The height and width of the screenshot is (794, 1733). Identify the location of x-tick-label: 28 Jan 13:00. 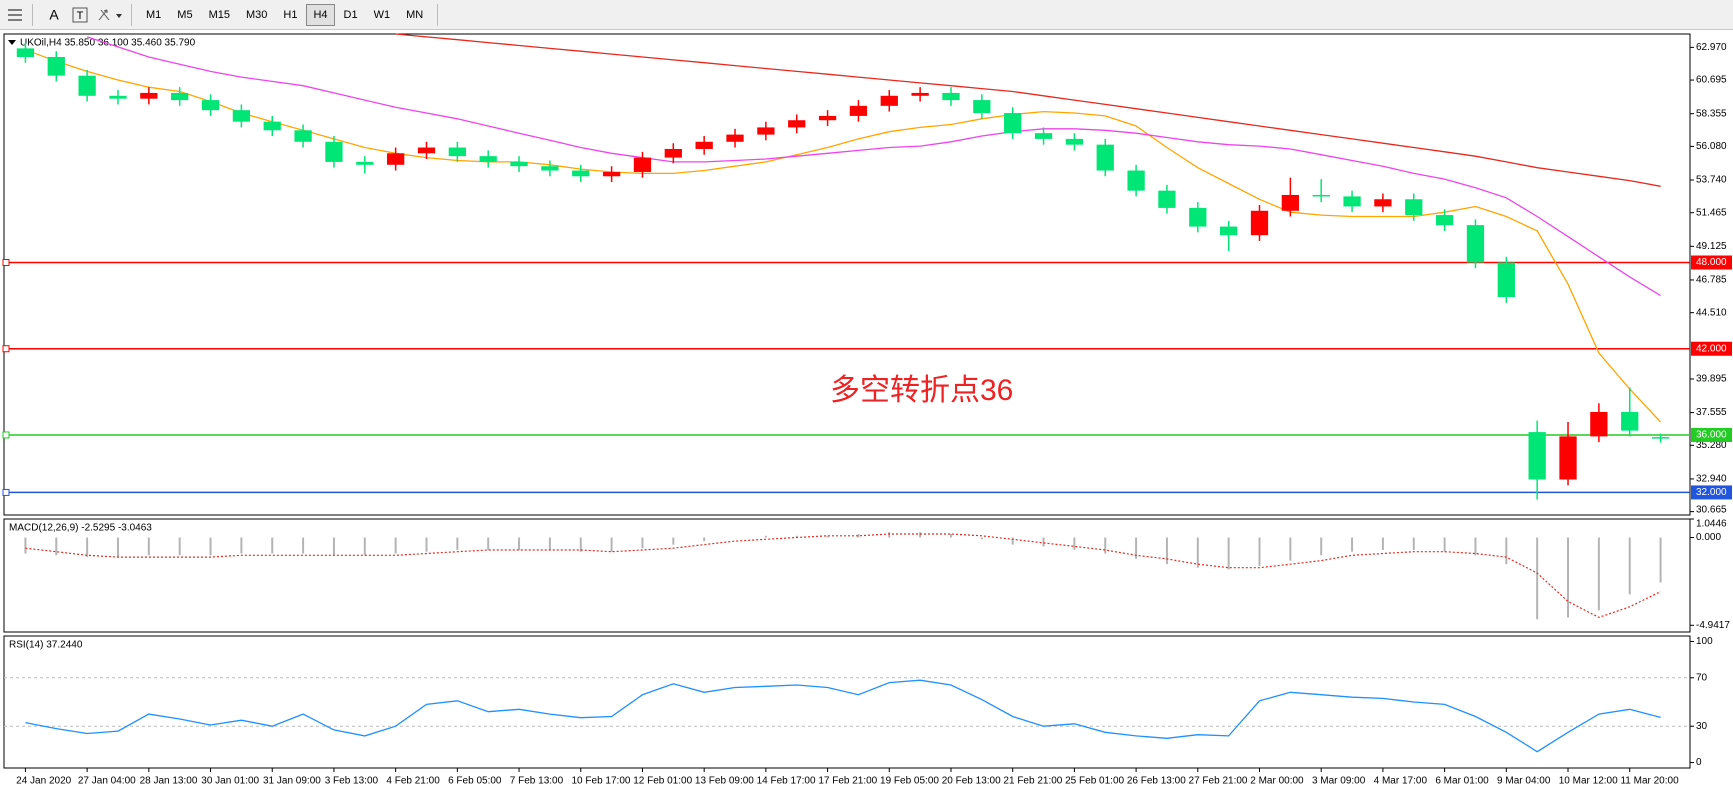
(169, 781).